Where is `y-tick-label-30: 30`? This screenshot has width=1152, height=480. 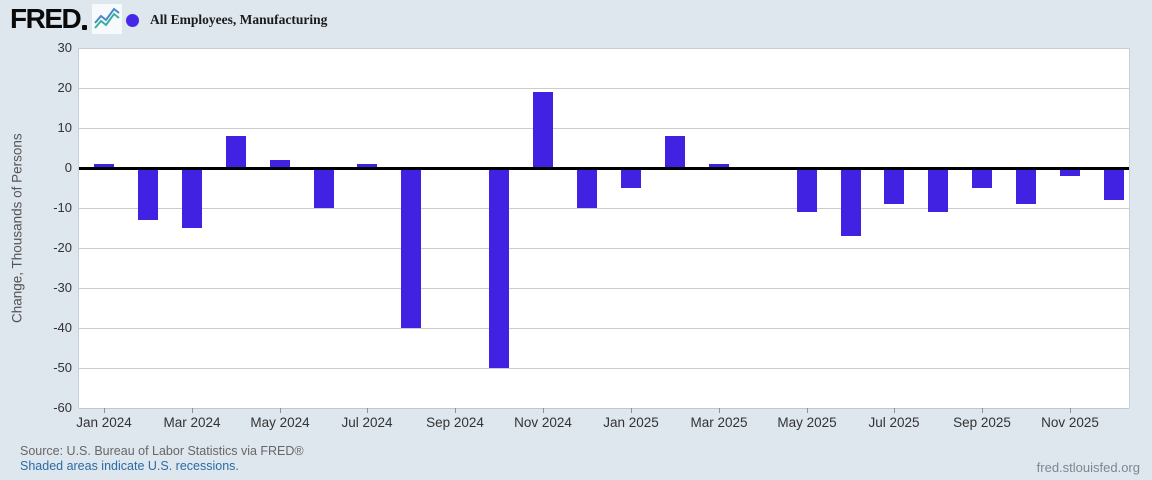 y-tick-label-30: 30 is located at coordinates (64, 47).